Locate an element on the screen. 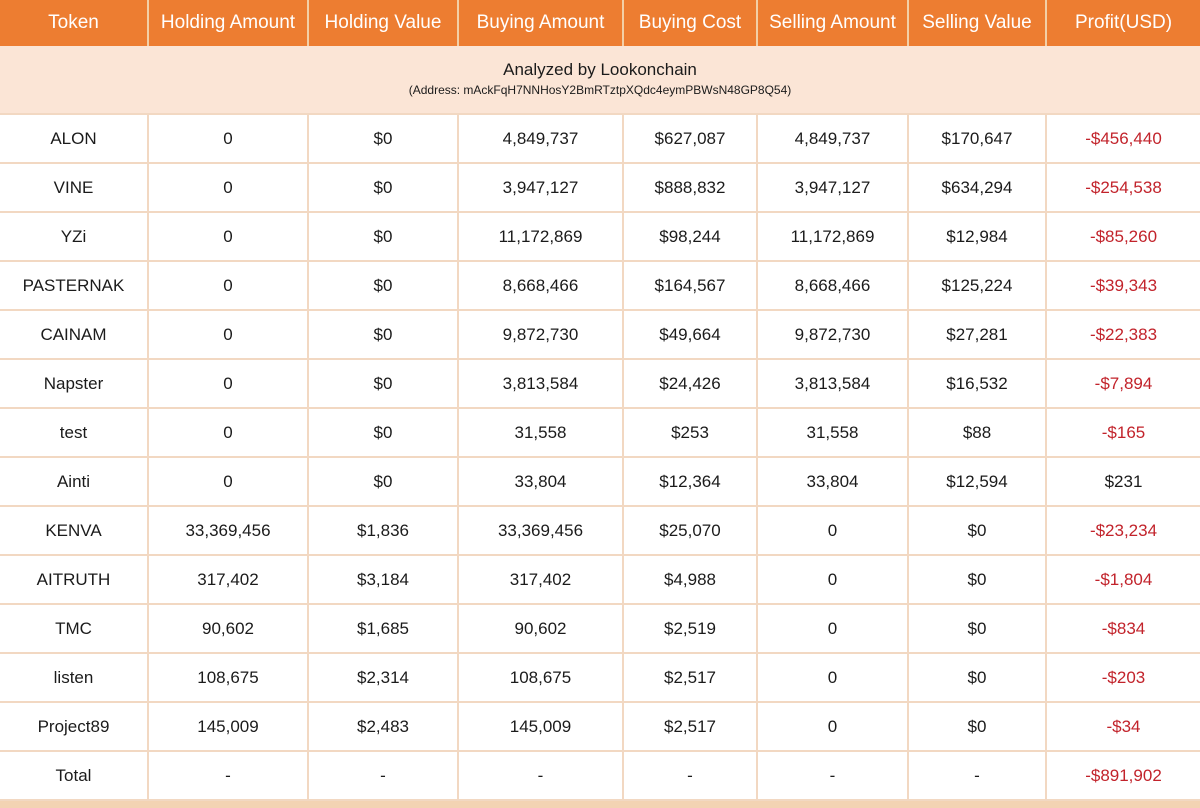  holding-amount-cell: 108,675 is located at coordinates (228, 677).